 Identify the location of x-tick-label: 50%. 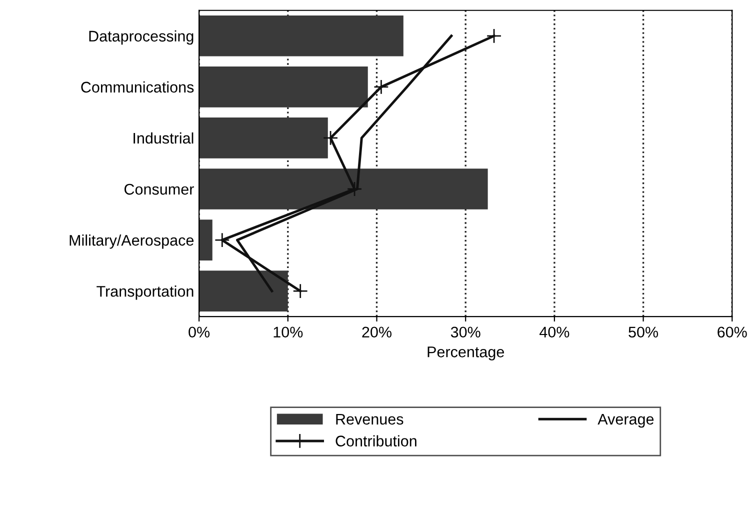
(643, 332).